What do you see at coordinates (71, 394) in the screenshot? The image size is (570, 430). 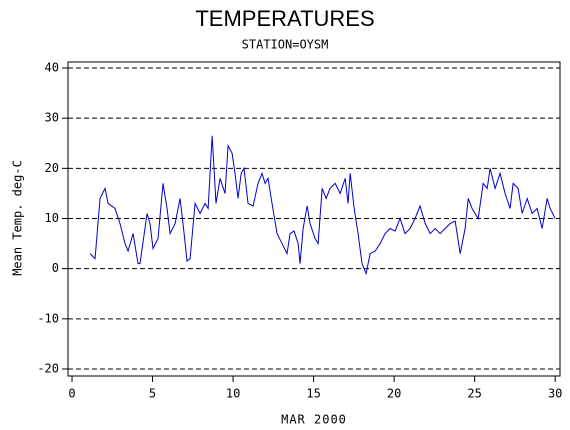 I see `x-tick-label: 0` at bounding box center [71, 394].